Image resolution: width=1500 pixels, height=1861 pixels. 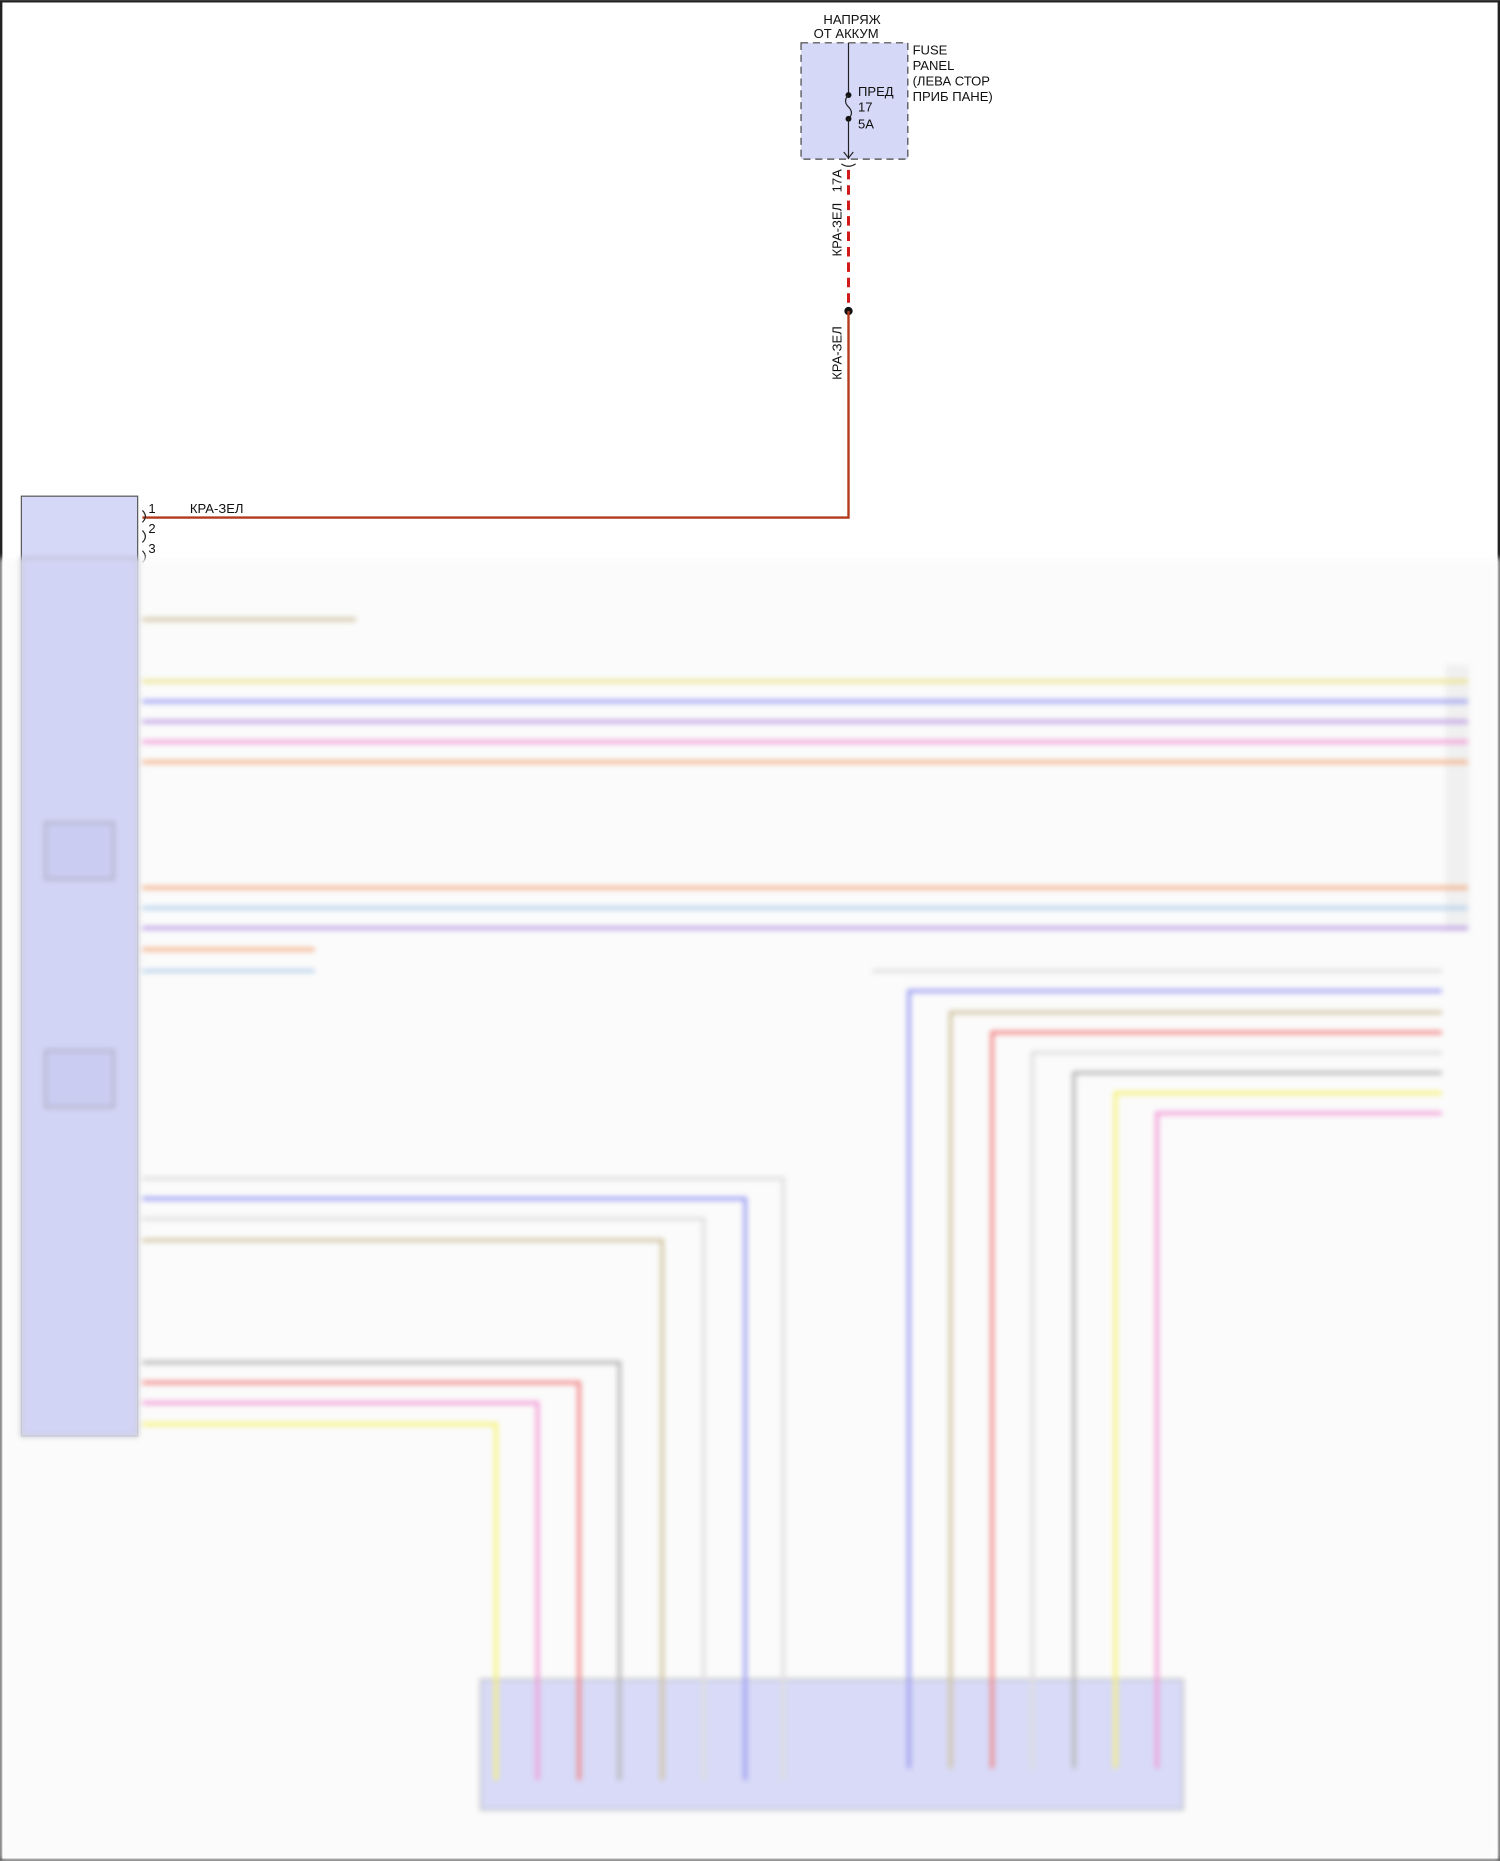 I want to click on source-label-2: ОТ АККУМ, so click(x=846, y=33).